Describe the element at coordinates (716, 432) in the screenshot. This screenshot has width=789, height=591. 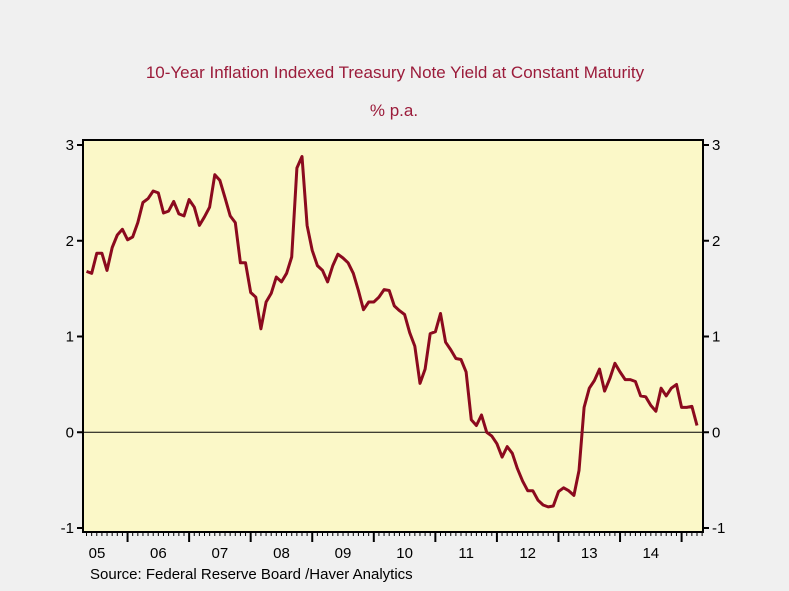
I see `y-tick-label-right: 0` at that location.